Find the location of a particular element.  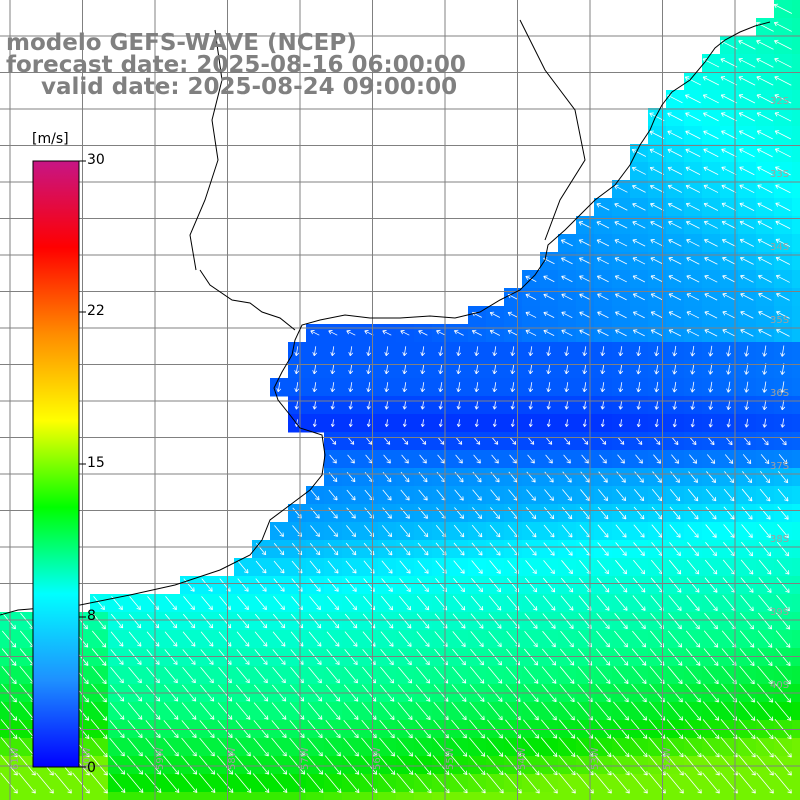

colorbar-tick-8: 8 is located at coordinates (91, 616).